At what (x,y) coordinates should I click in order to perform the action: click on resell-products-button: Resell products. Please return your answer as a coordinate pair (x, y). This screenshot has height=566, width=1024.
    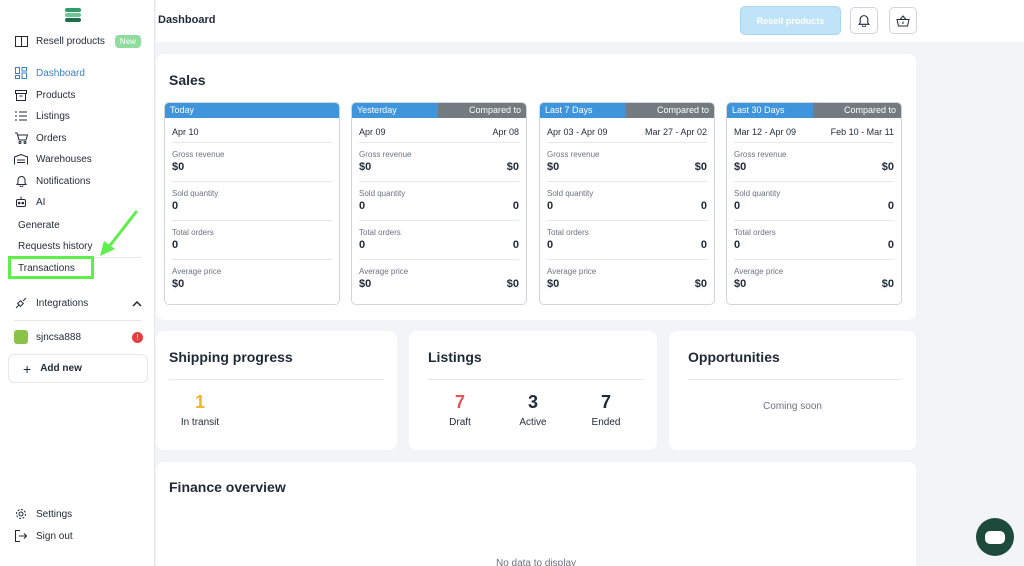
    Looking at the image, I should click on (790, 20).